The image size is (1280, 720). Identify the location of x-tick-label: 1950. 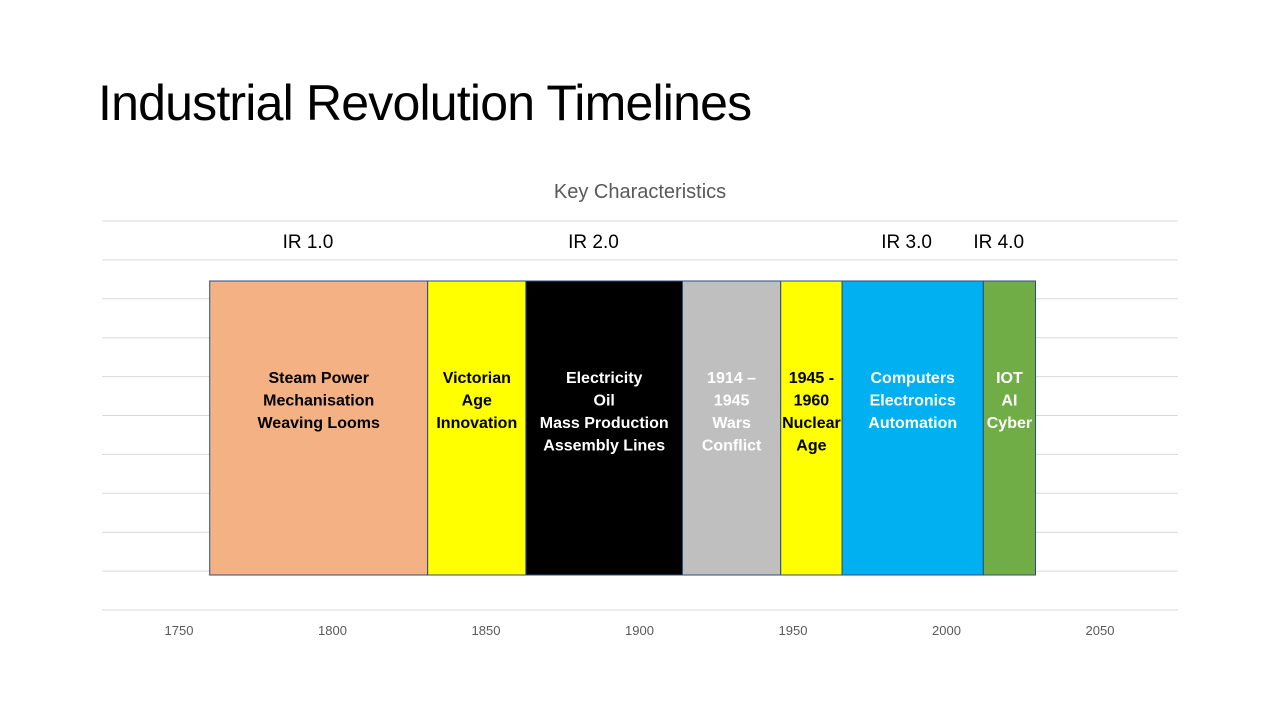
(793, 630).